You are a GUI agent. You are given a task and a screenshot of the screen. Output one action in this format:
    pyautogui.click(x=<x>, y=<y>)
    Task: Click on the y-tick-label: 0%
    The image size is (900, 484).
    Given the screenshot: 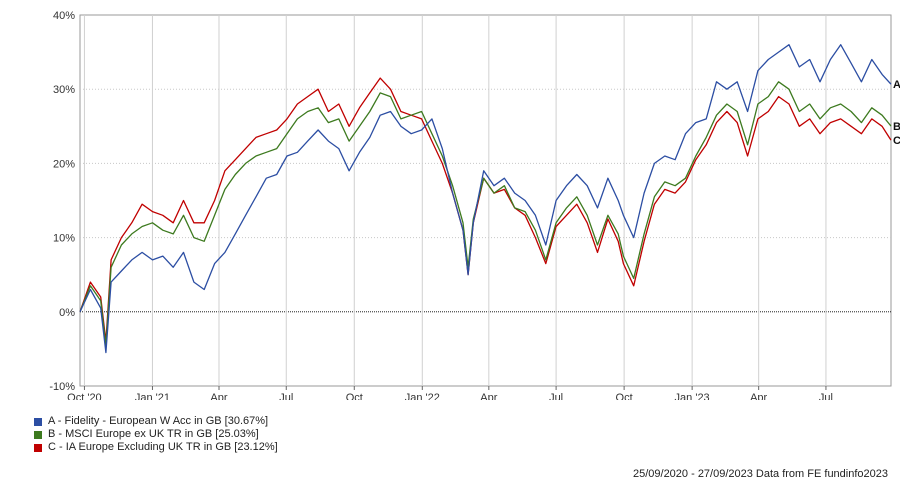 What is the action you would take?
    pyautogui.click(x=67, y=313)
    